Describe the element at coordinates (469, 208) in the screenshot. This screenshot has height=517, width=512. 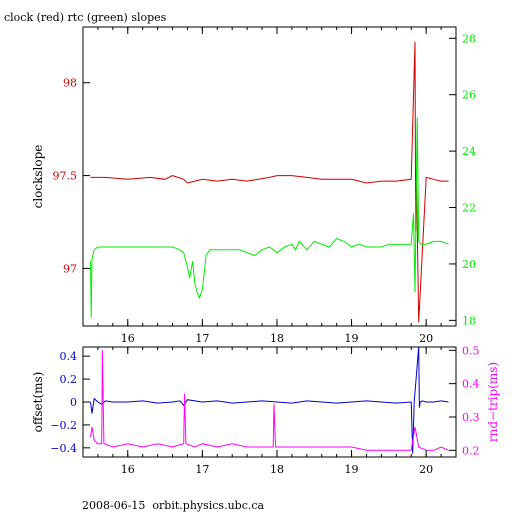
I see `right-tick-label: 22` at that location.